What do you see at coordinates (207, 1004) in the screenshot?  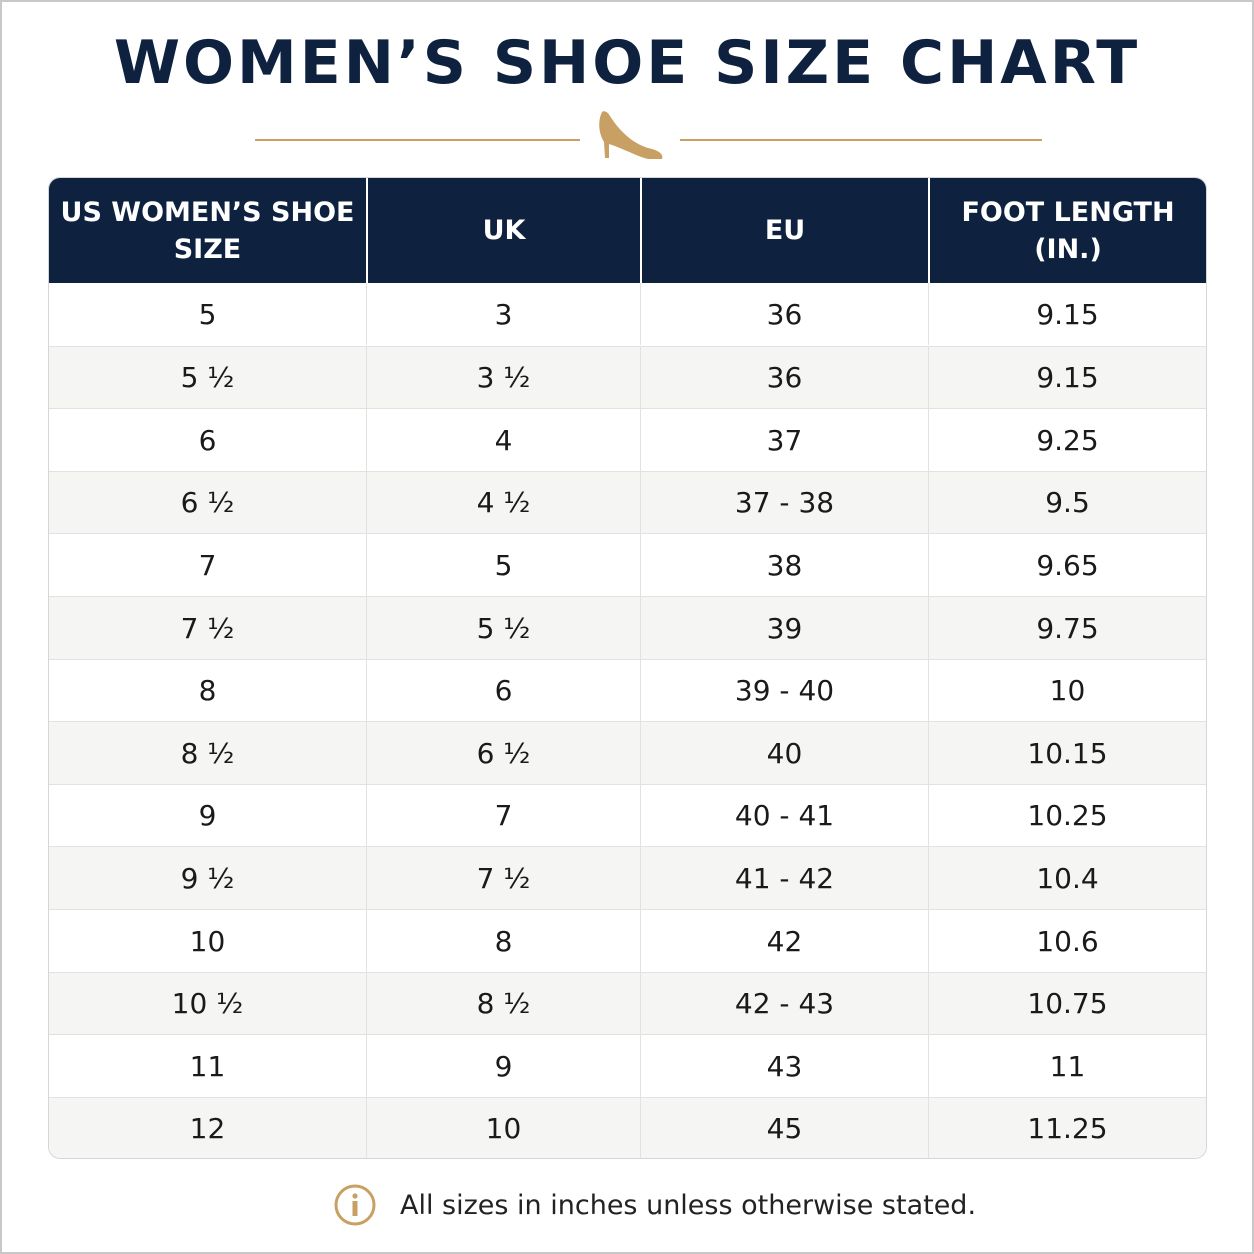 I see `table-cell: 10 ½` at bounding box center [207, 1004].